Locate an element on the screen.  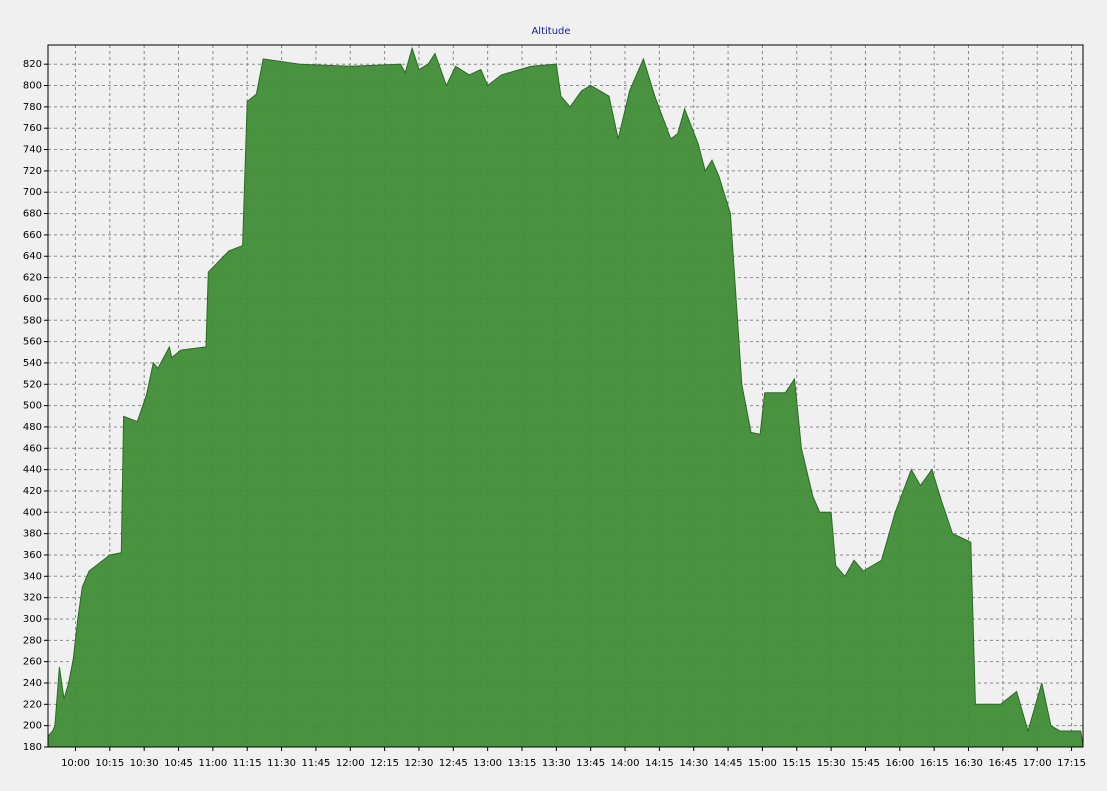
x-tick-label: 11:45 is located at coordinates (315, 763).